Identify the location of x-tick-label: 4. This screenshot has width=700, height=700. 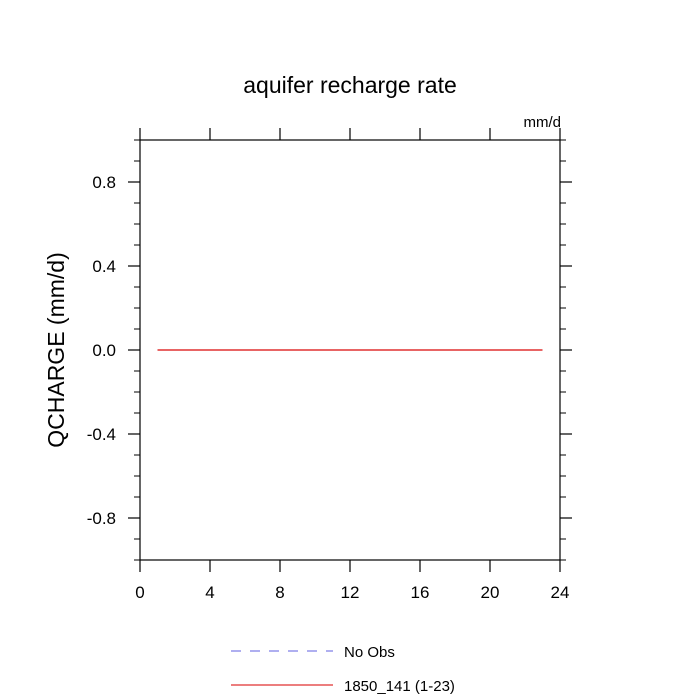
(209, 592).